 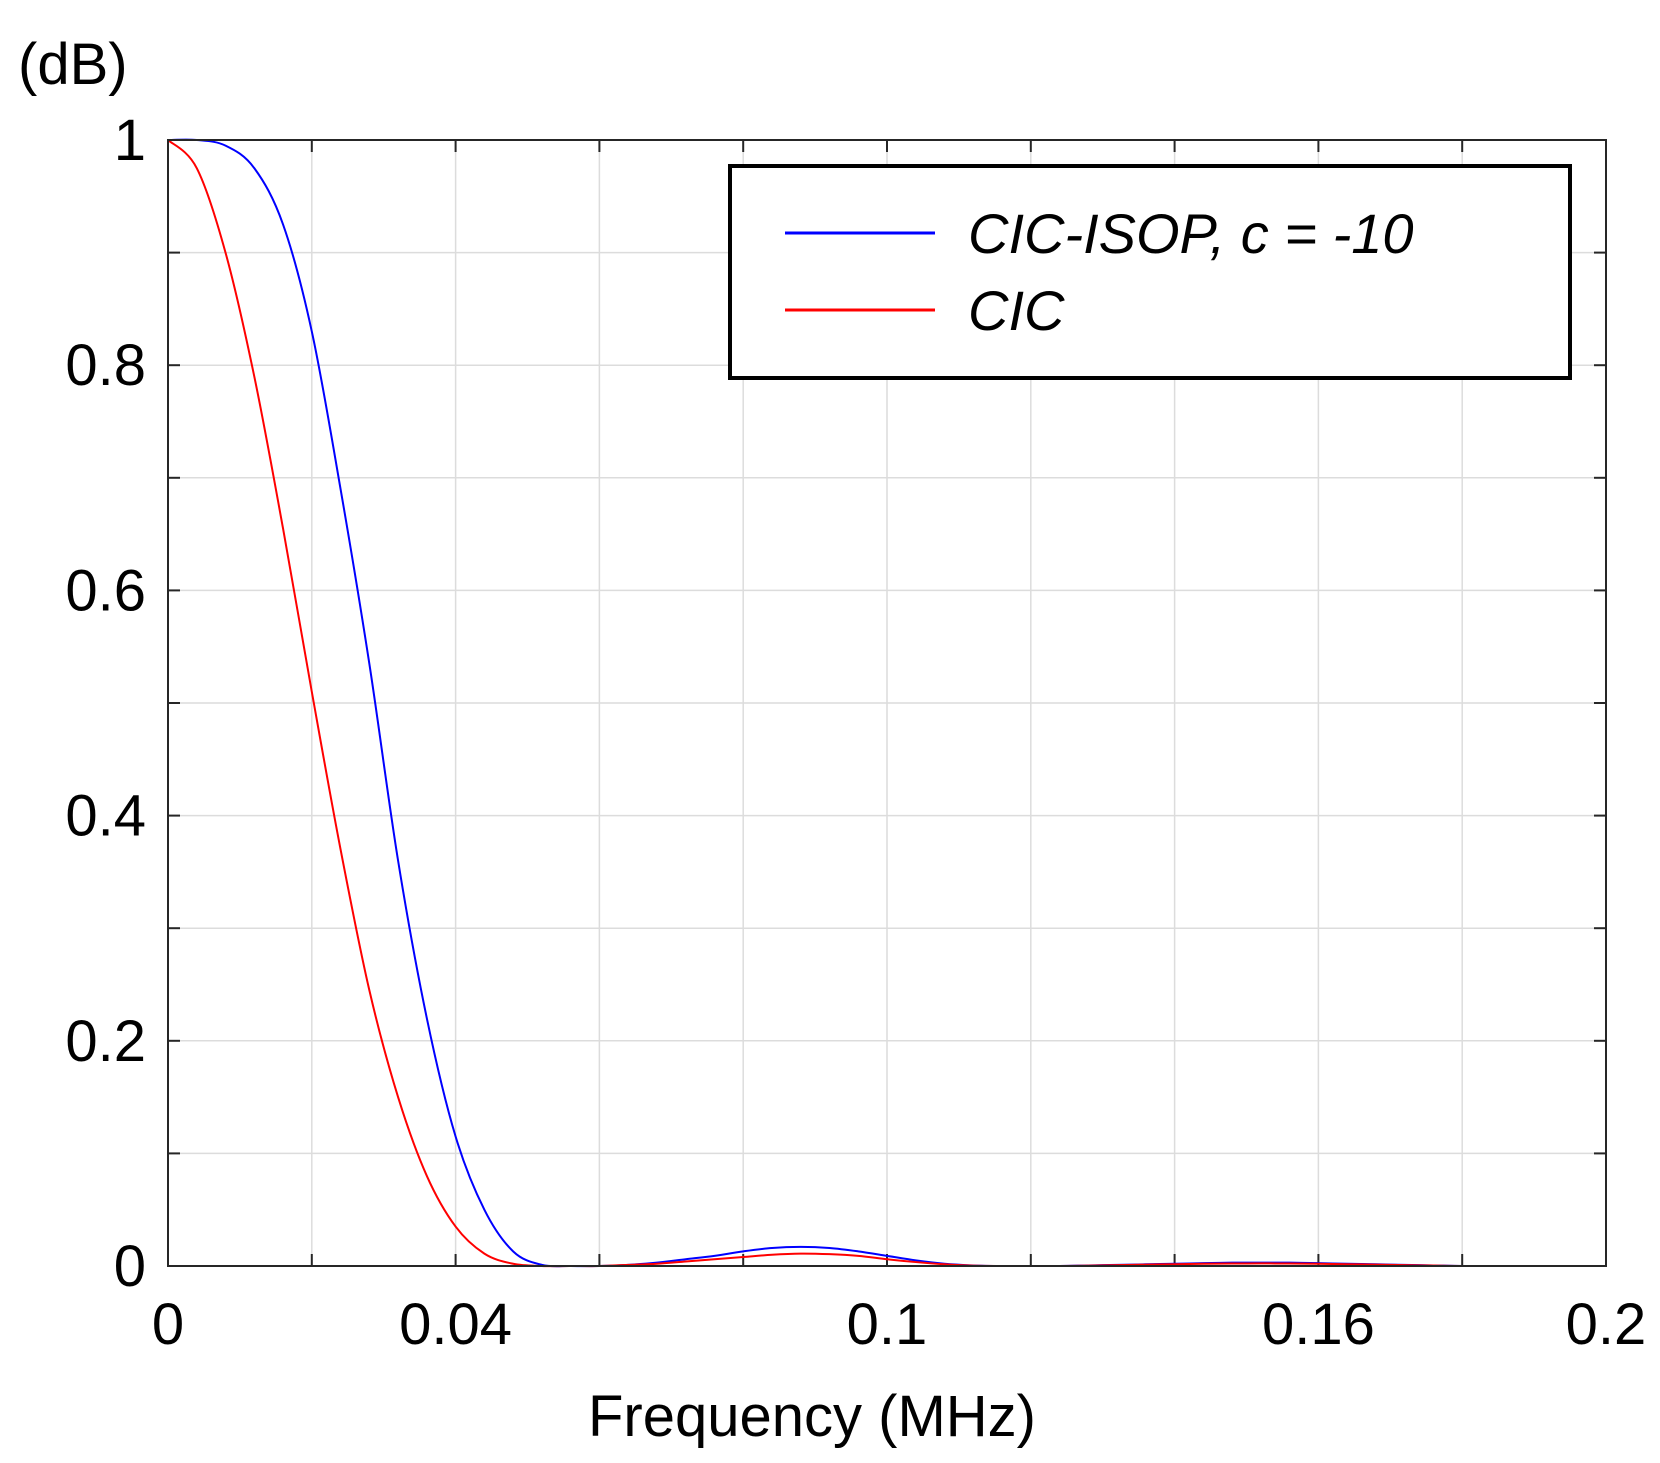 I want to click on y-tick-label: 0, so click(x=130, y=1266).